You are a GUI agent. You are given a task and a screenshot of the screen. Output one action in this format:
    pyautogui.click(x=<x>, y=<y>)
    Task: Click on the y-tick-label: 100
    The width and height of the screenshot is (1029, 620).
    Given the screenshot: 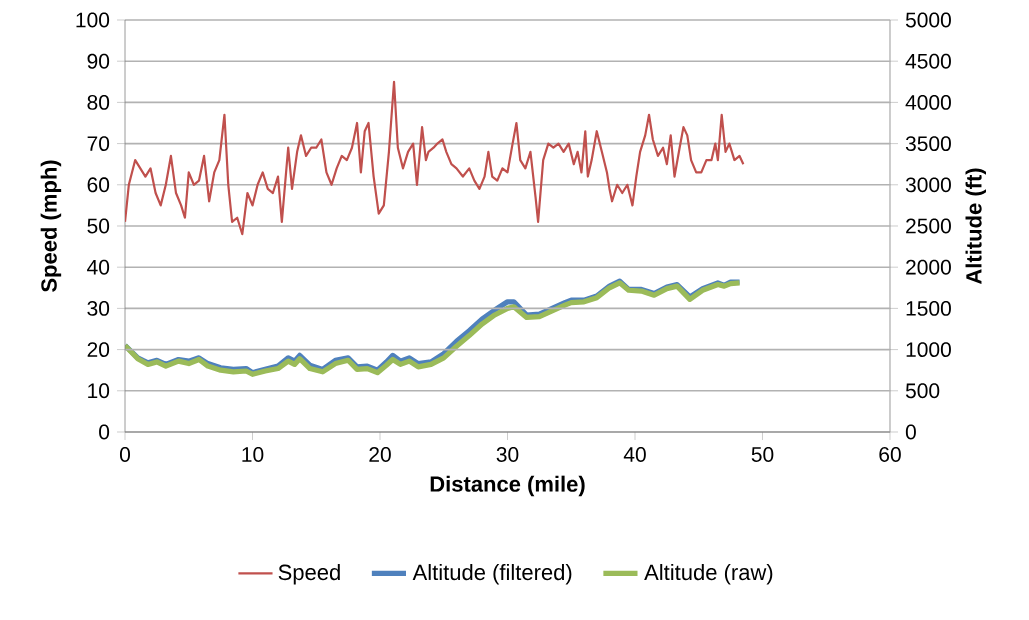 What is the action you would take?
    pyautogui.click(x=93, y=20)
    